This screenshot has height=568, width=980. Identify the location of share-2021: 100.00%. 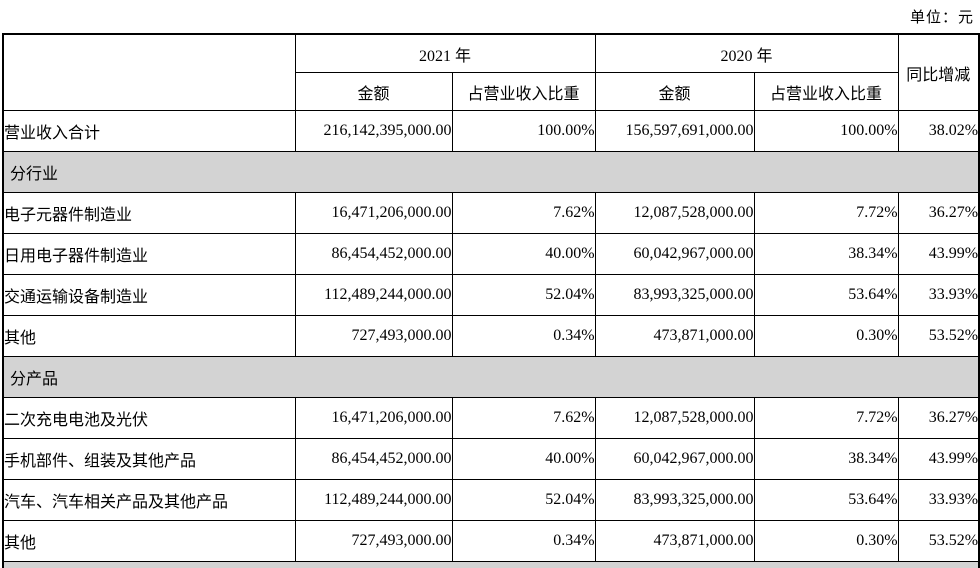
(523, 131).